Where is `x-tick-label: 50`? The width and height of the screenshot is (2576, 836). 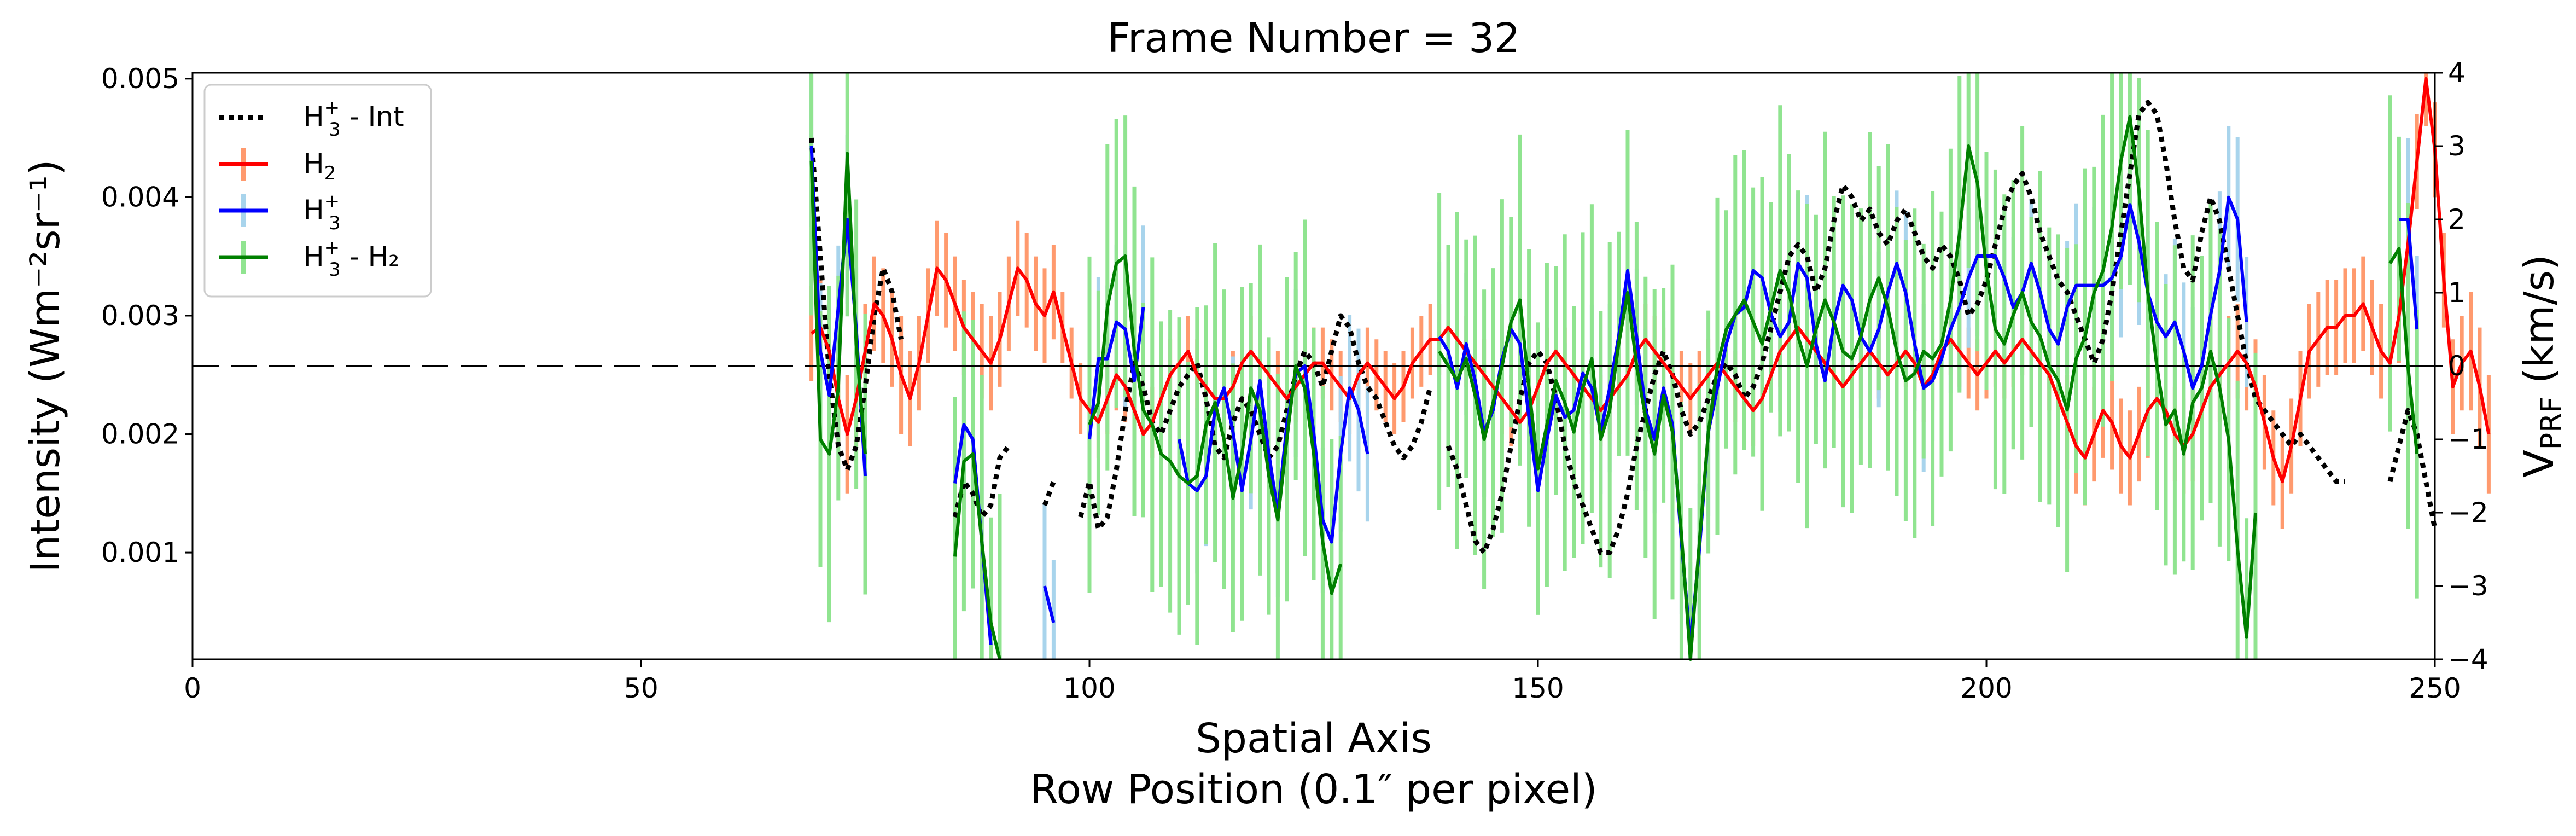 x-tick-label: 50 is located at coordinates (640, 688).